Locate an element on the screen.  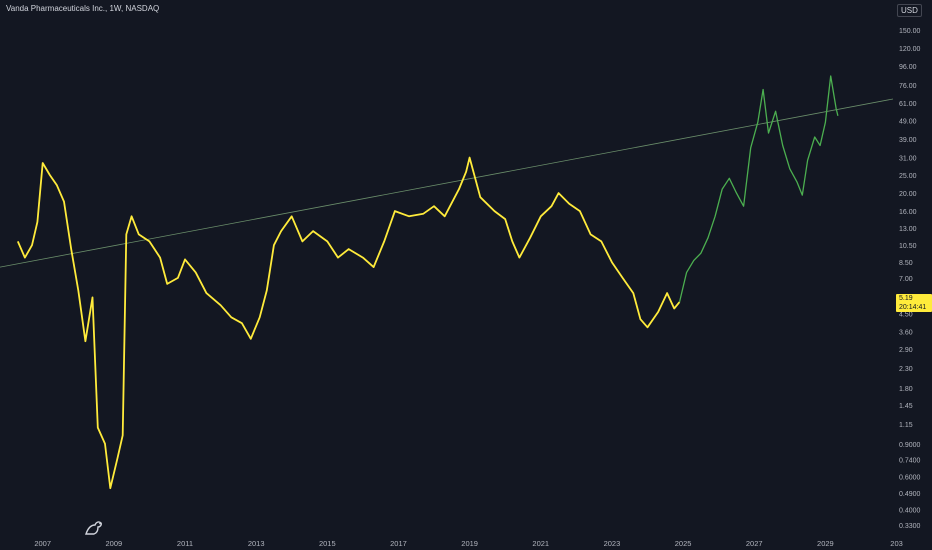
price-tick-label: 0.7400 is located at coordinates (910, 461).